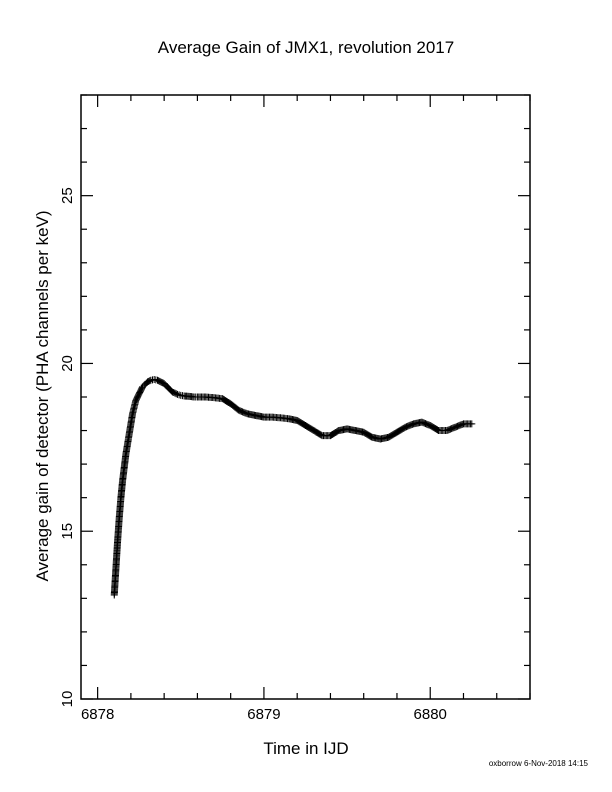  Describe the element at coordinates (67, 447) in the screenshot. I see `y-tick-labels: 10 15 20 25` at that location.